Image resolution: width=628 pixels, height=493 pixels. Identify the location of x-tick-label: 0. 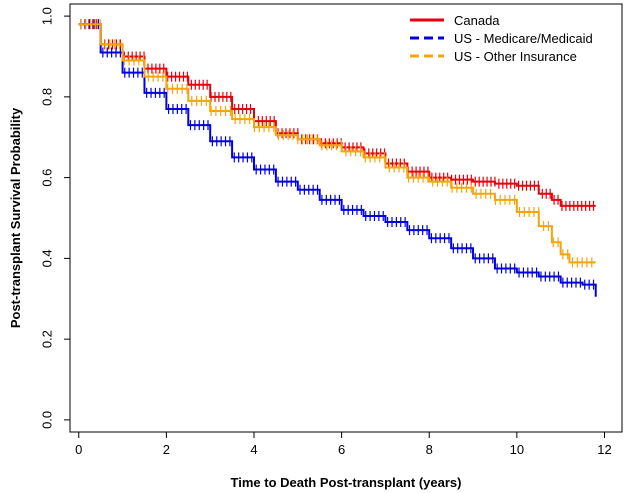
(78, 449).